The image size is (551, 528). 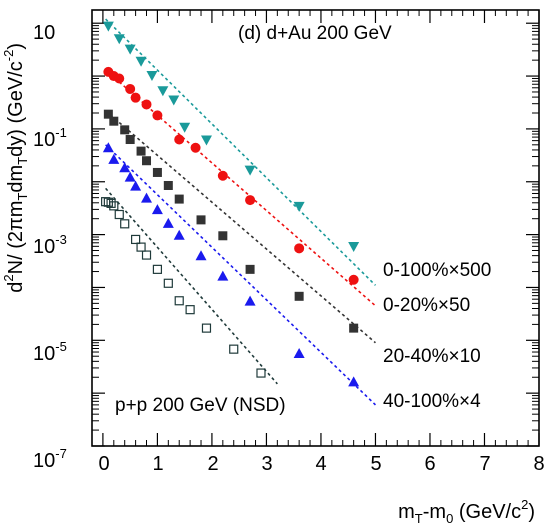 I want to click on pp-annotation: p+p 200 GeV (NSD), so click(x=200, y=405).